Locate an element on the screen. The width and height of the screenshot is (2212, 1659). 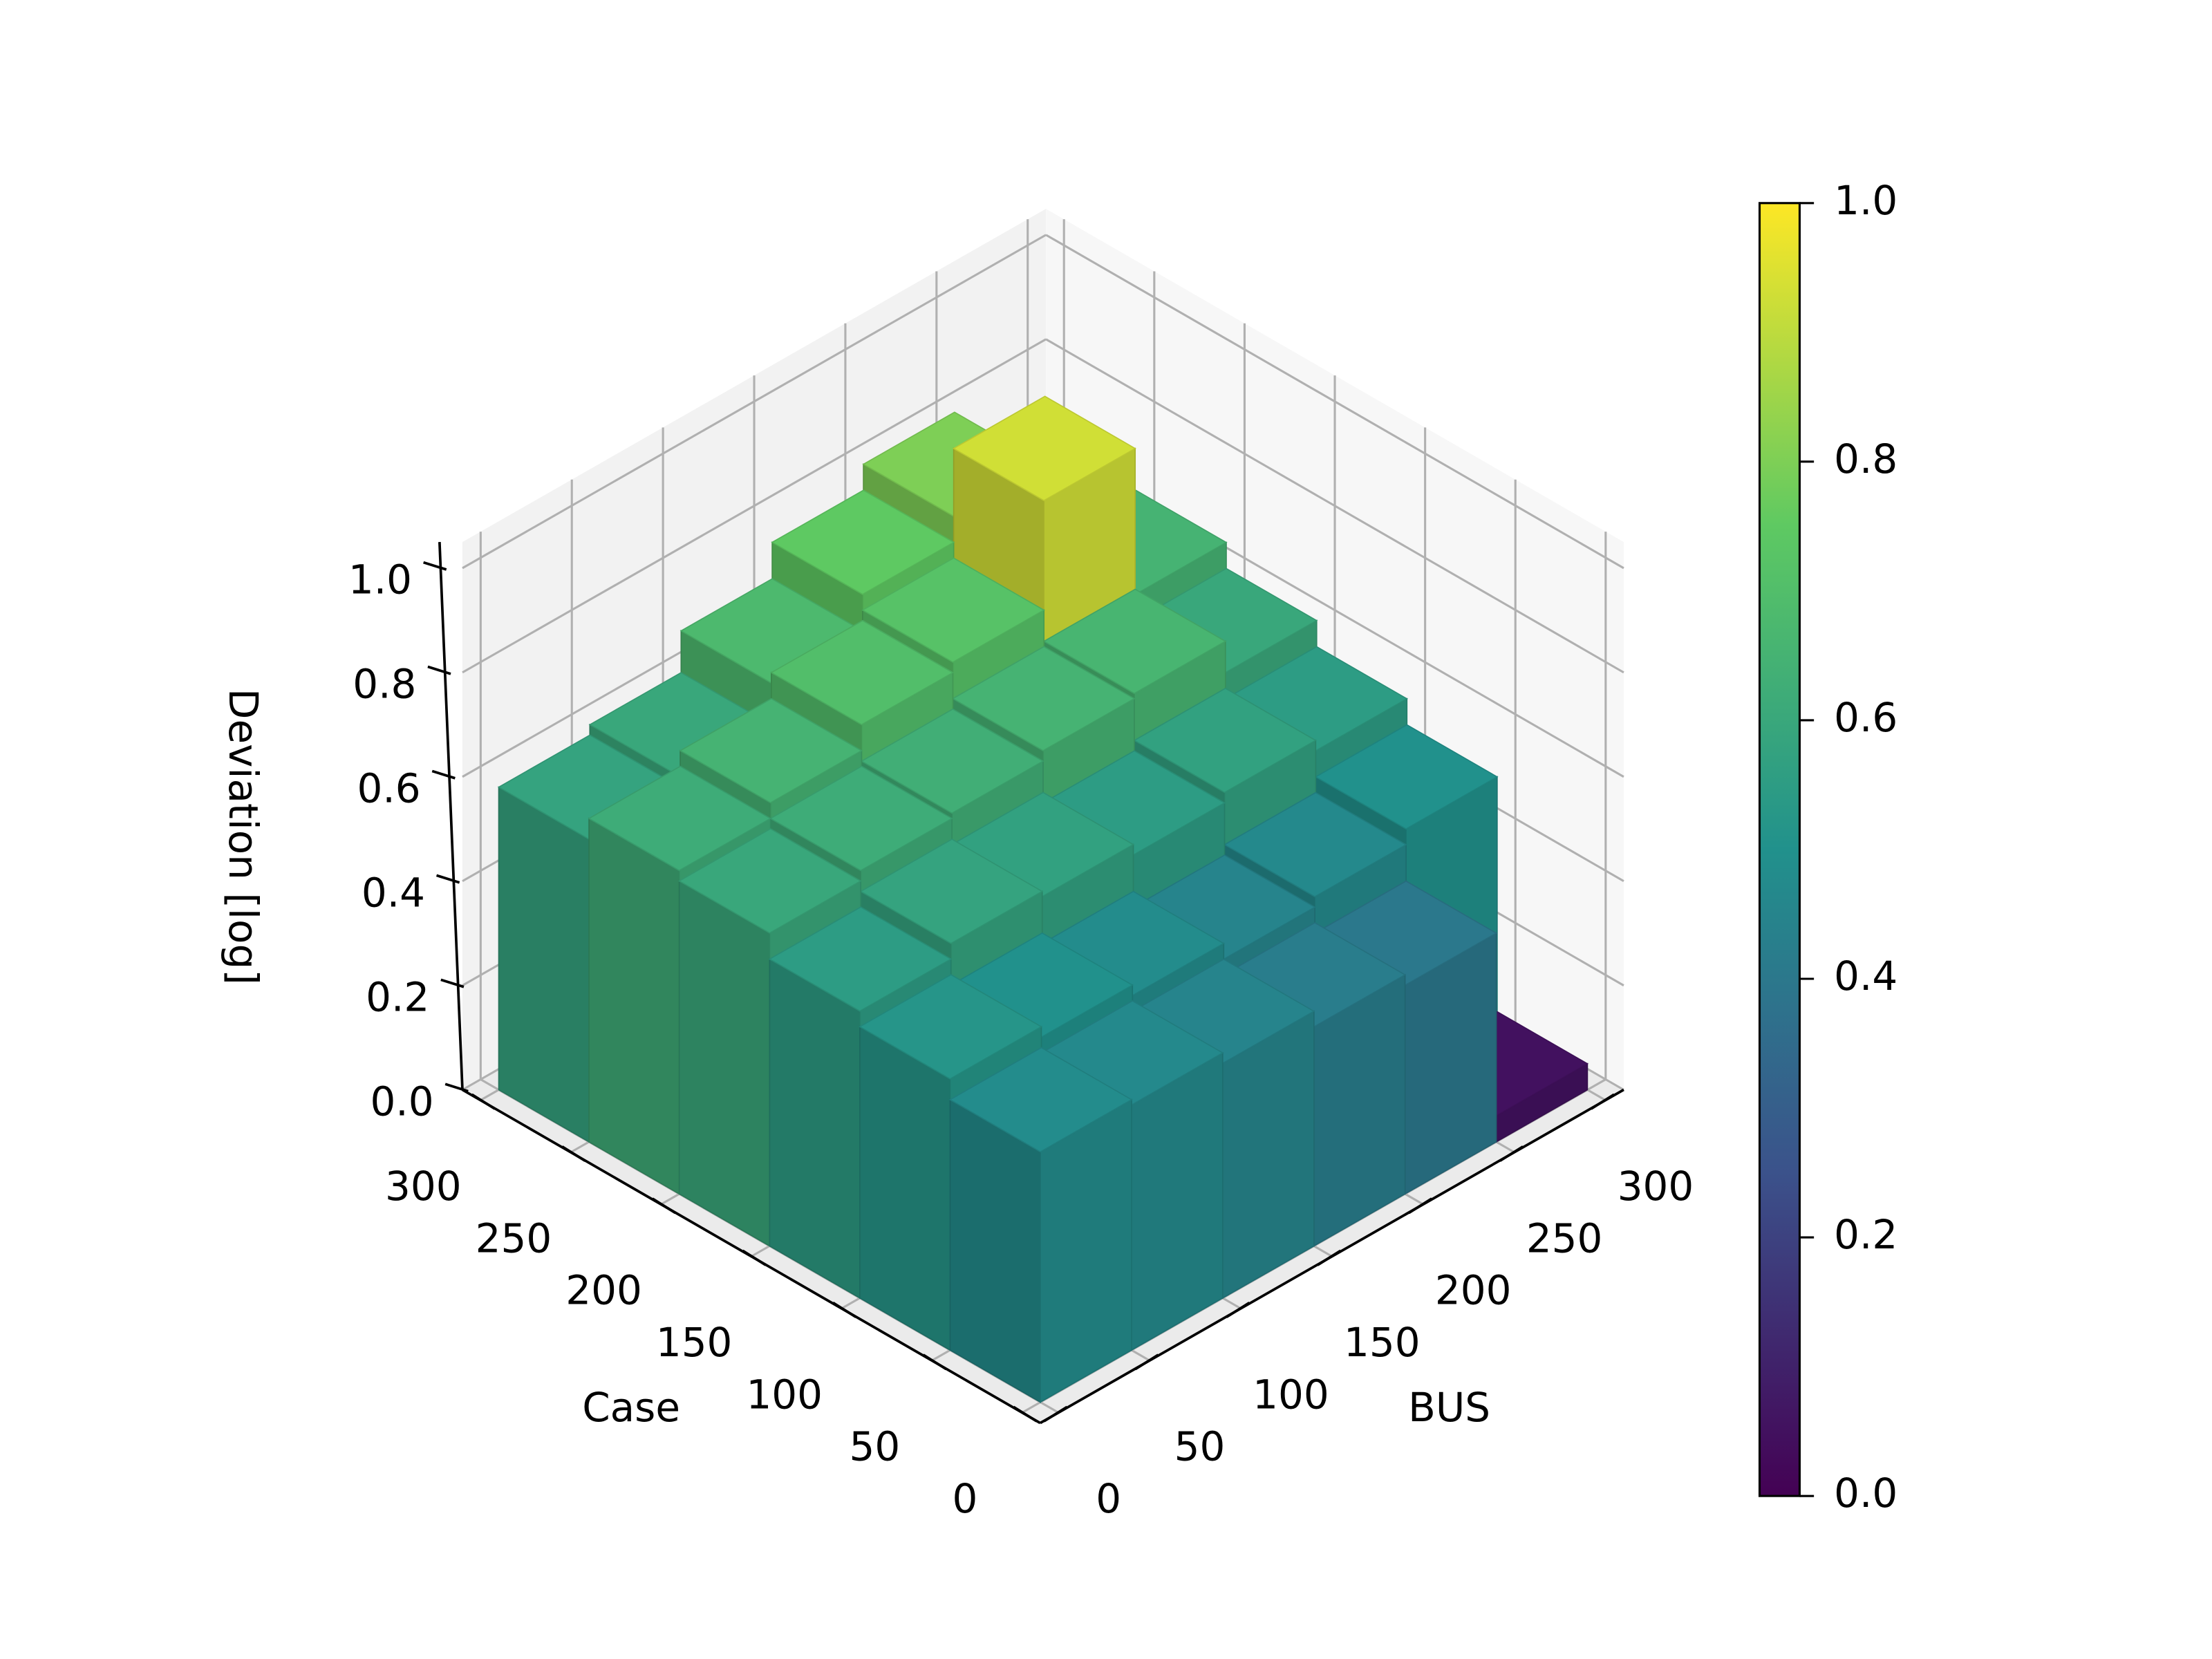
z-axis-line is located at coordinates (451, 816).